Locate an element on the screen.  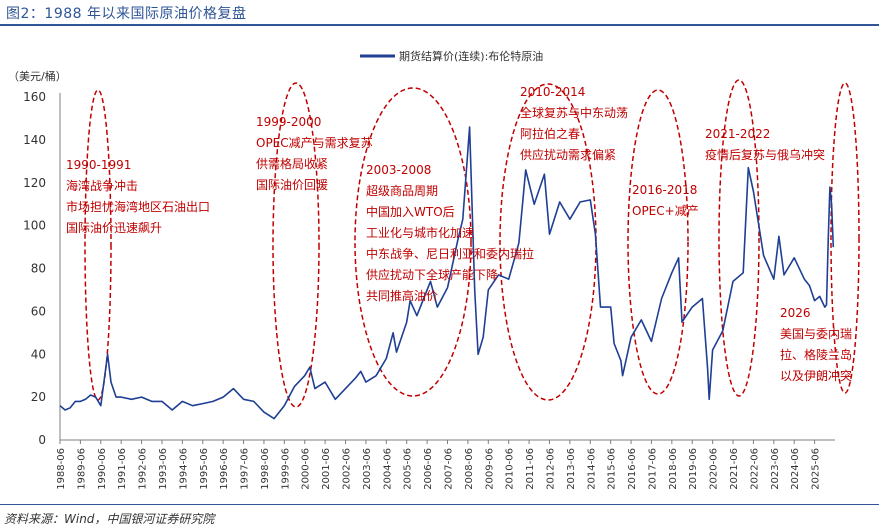
x-tick-label: 2016-06 is located at coordinates (632, 469).